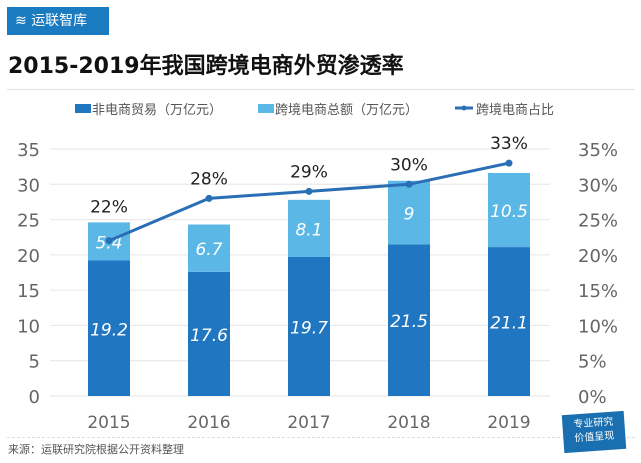  What do you see at coordinates (598, 256) in the screenshot?
I see `y2-tick-label: 20%` at bounding box center [598, 256].